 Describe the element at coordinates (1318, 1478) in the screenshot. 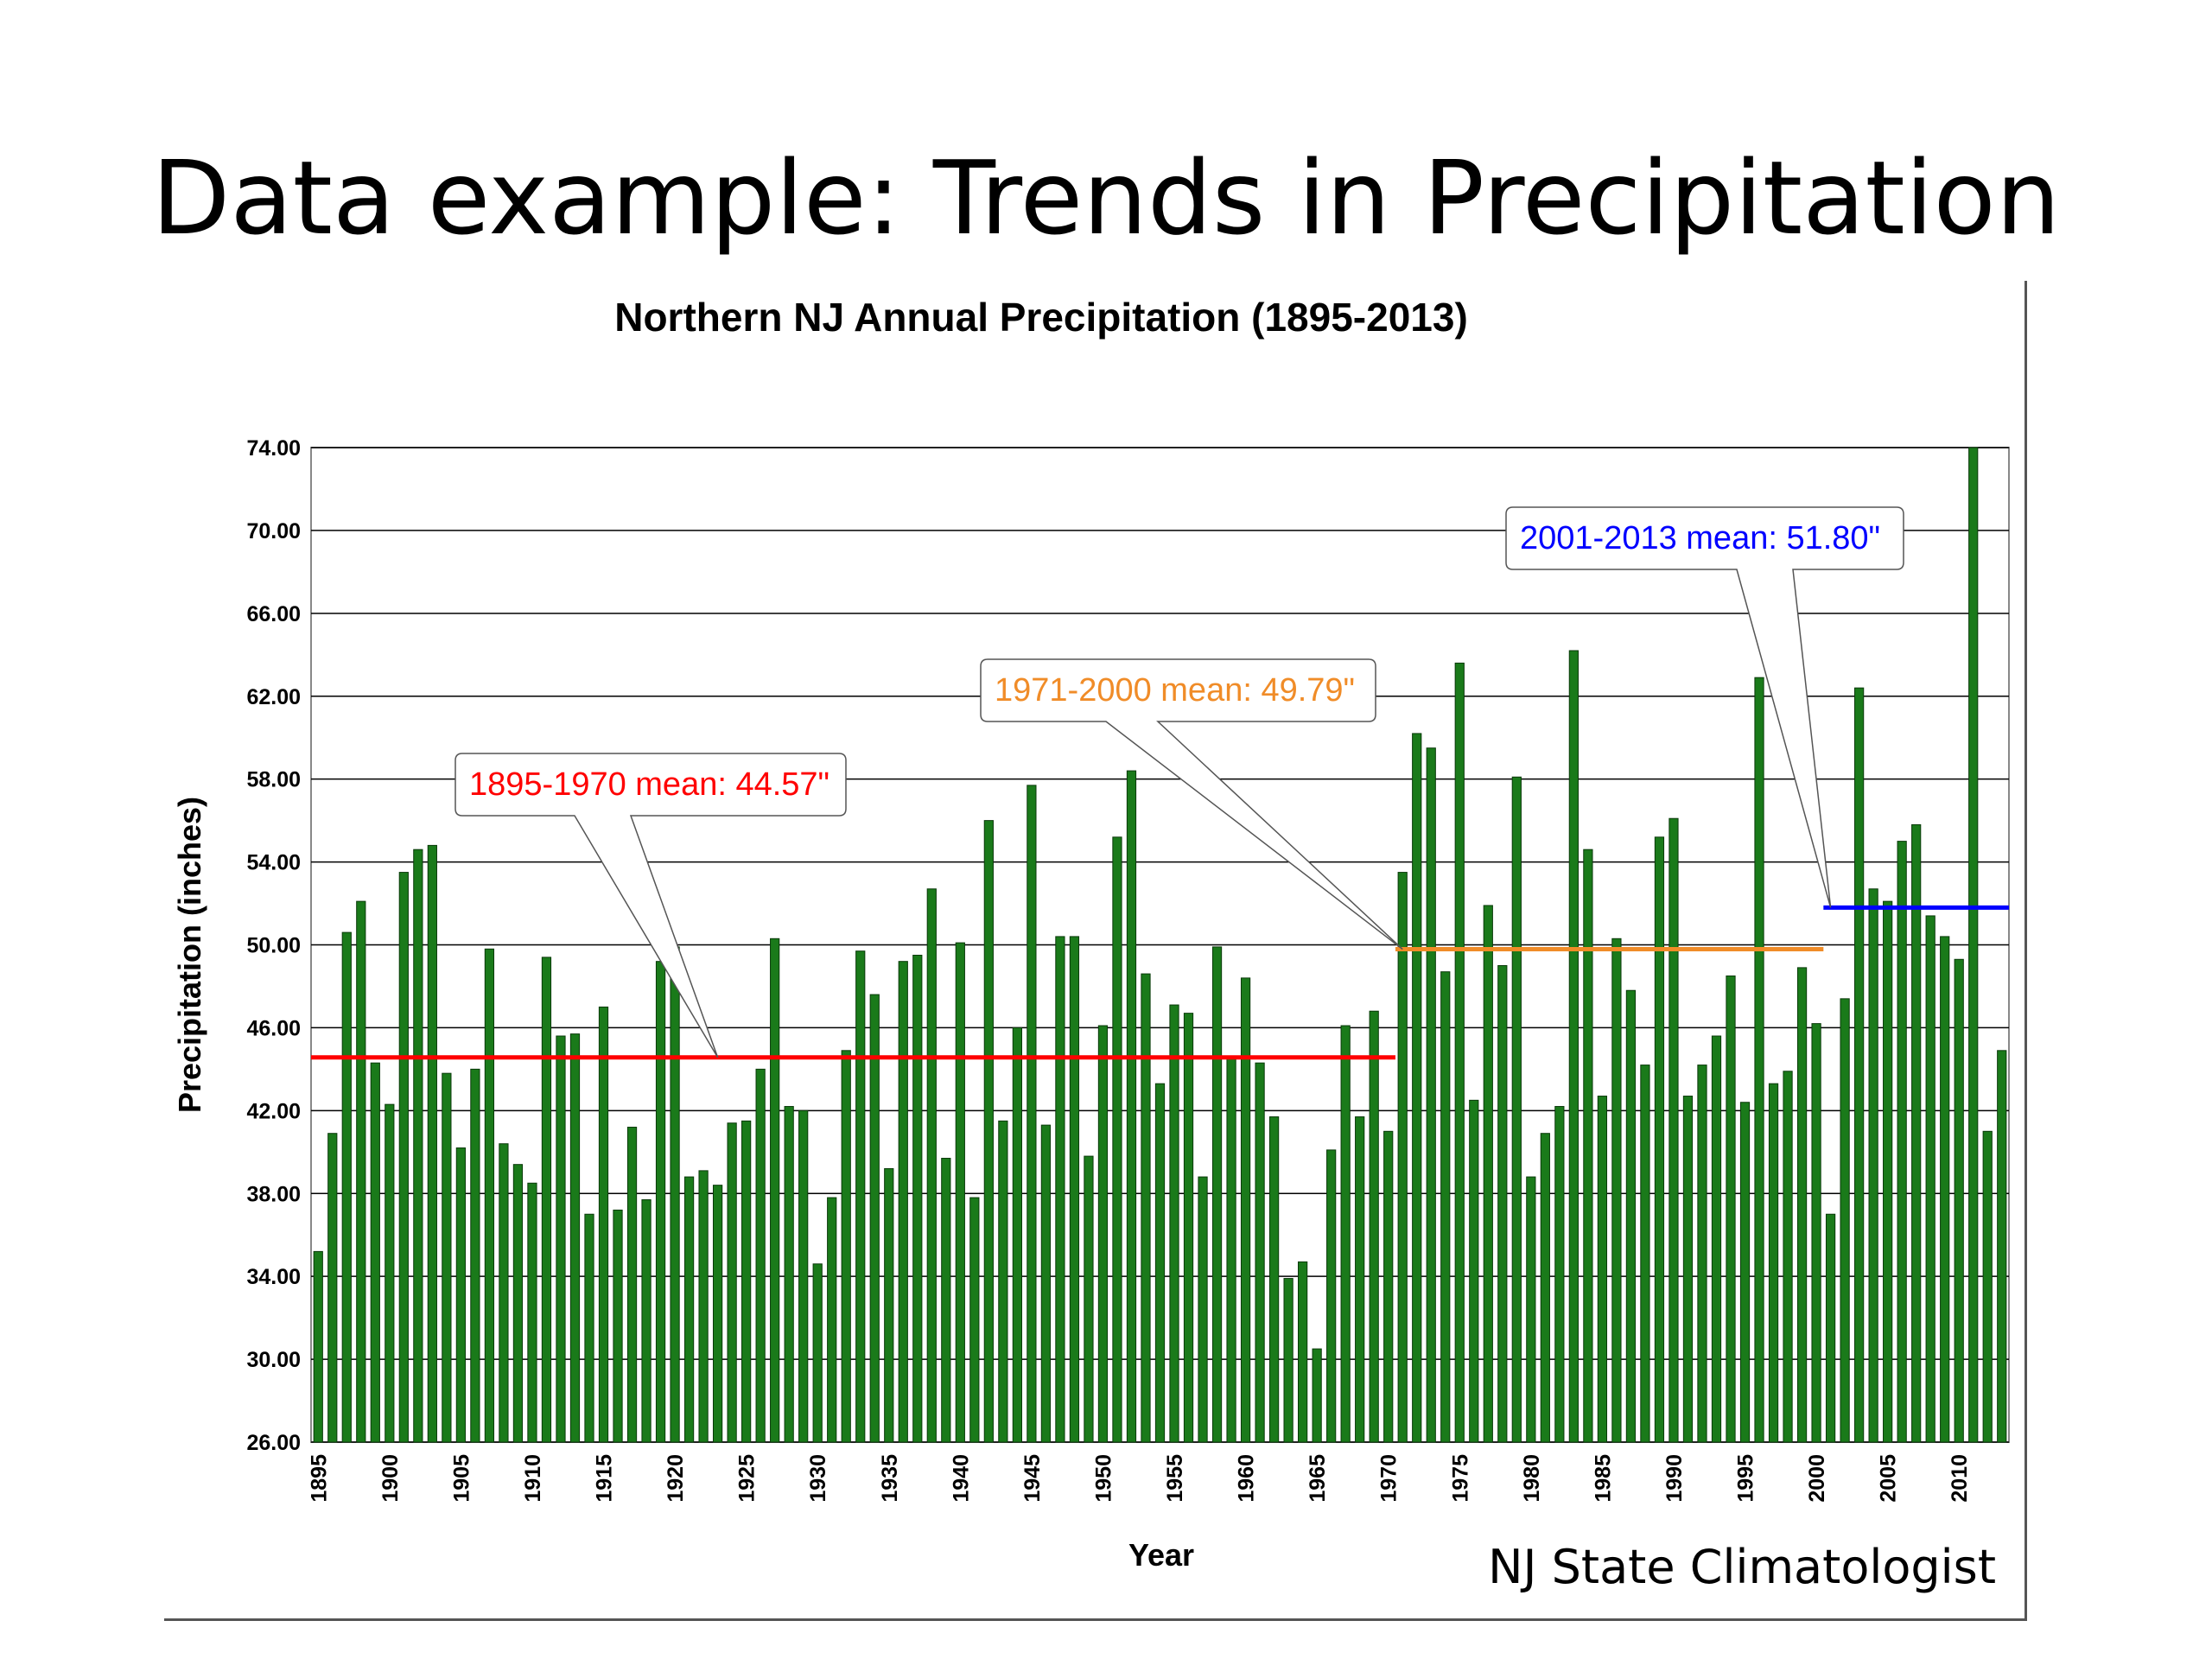

I see `x-tick-label: 1965` at that location.